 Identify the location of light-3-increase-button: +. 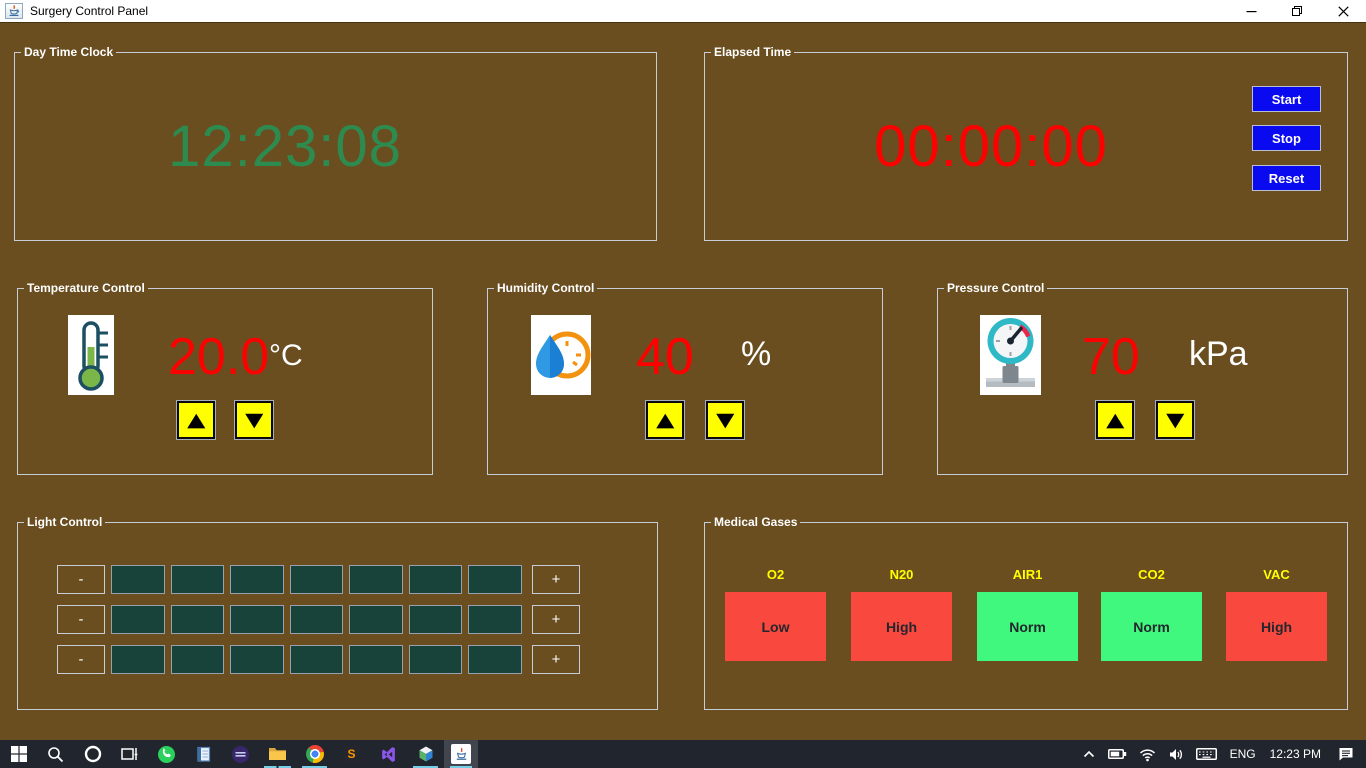
(556, 659).